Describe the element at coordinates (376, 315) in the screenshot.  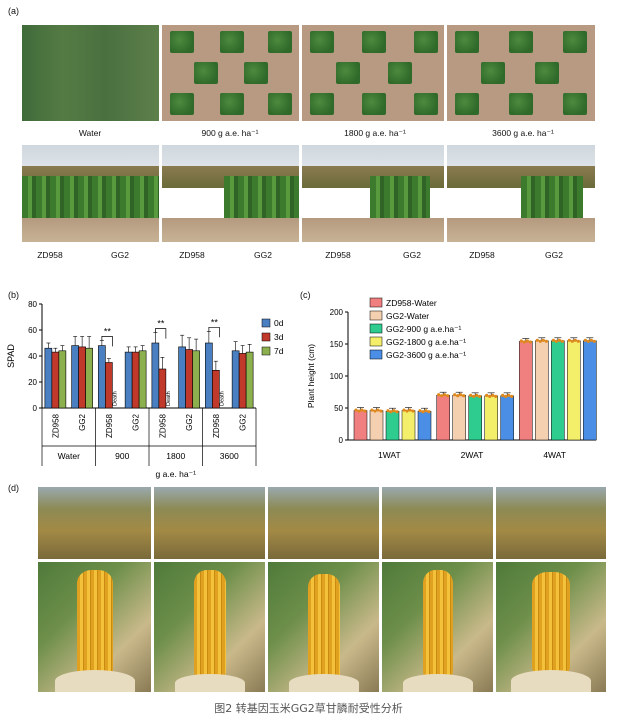
I see `legend-swatch-GG2-Water` at that location.